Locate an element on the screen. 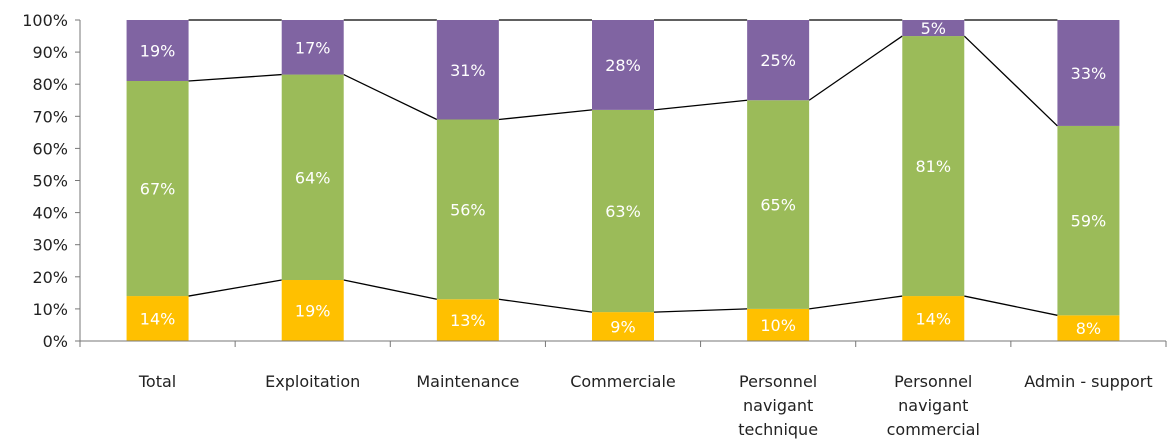 The width and height of the screenshot is (1171, 443). data-label: 63% is located at coordinates (623, 211).